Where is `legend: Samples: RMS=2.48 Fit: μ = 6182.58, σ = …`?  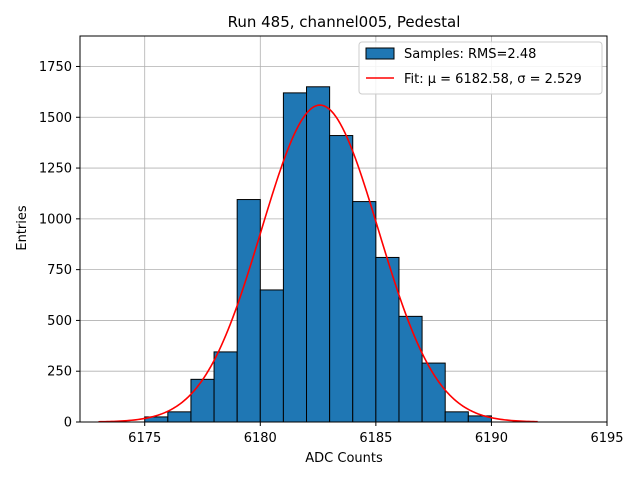 legend: Samples: RMS=2.48 Fit: μ = 6182.58, σ = … is located at coordinates (480, 68).